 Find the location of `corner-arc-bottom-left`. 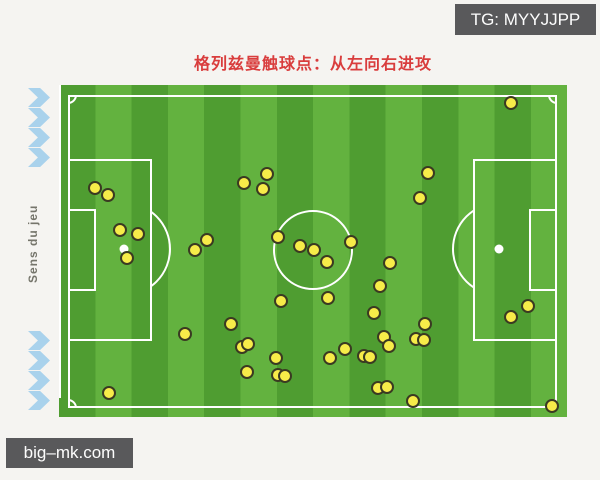

corner-arc-bottom-left is located at coordinates (73, 403).